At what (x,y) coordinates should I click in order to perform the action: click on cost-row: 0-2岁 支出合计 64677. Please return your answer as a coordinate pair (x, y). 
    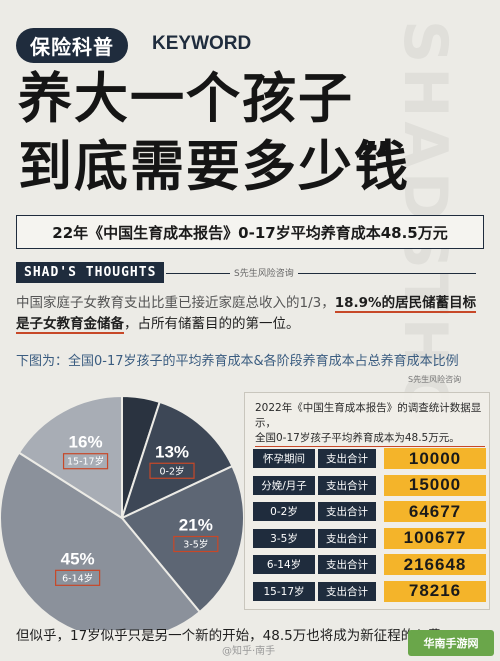
    Looking at the image, I should click on (370, 511).